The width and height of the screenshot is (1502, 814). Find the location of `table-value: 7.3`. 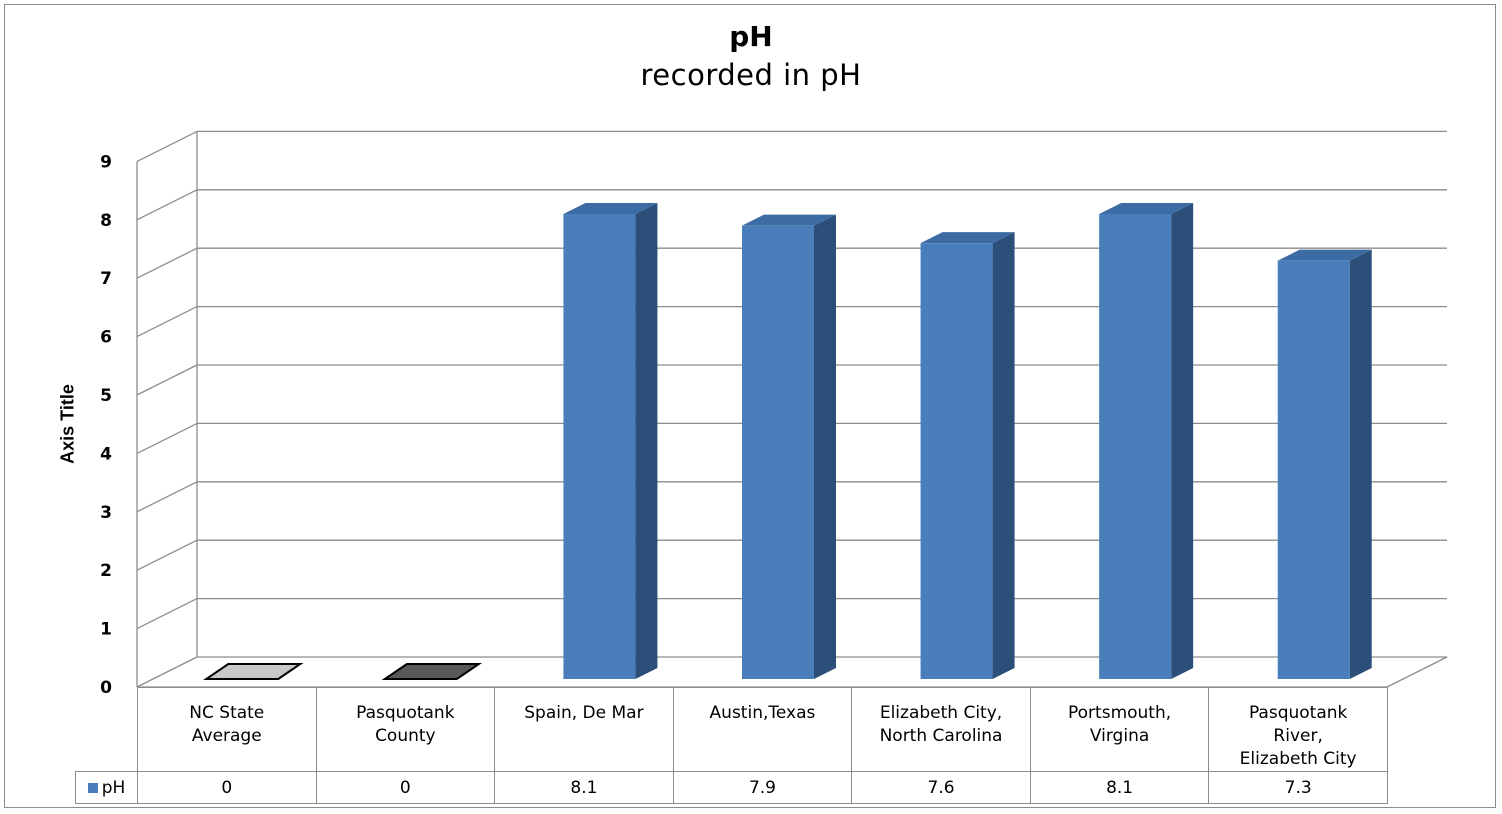

table-value: 7.3 is located at coordinates (1298, 787).